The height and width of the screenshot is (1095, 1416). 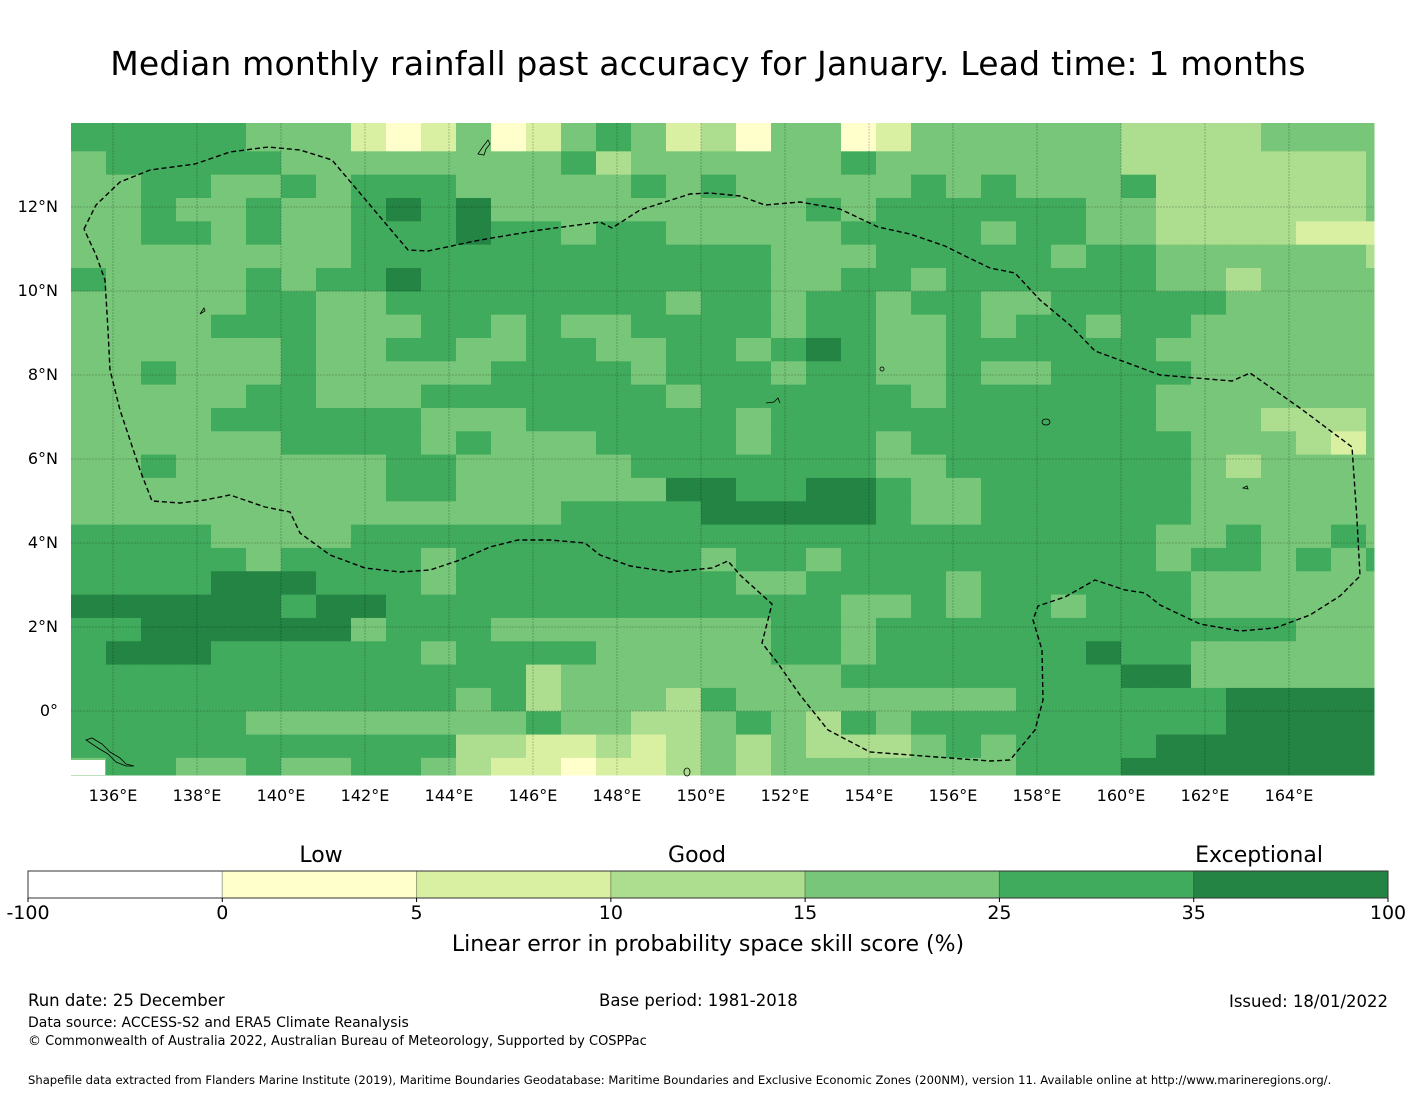 I want to click on island-outline, so click(x=1245, y=487).